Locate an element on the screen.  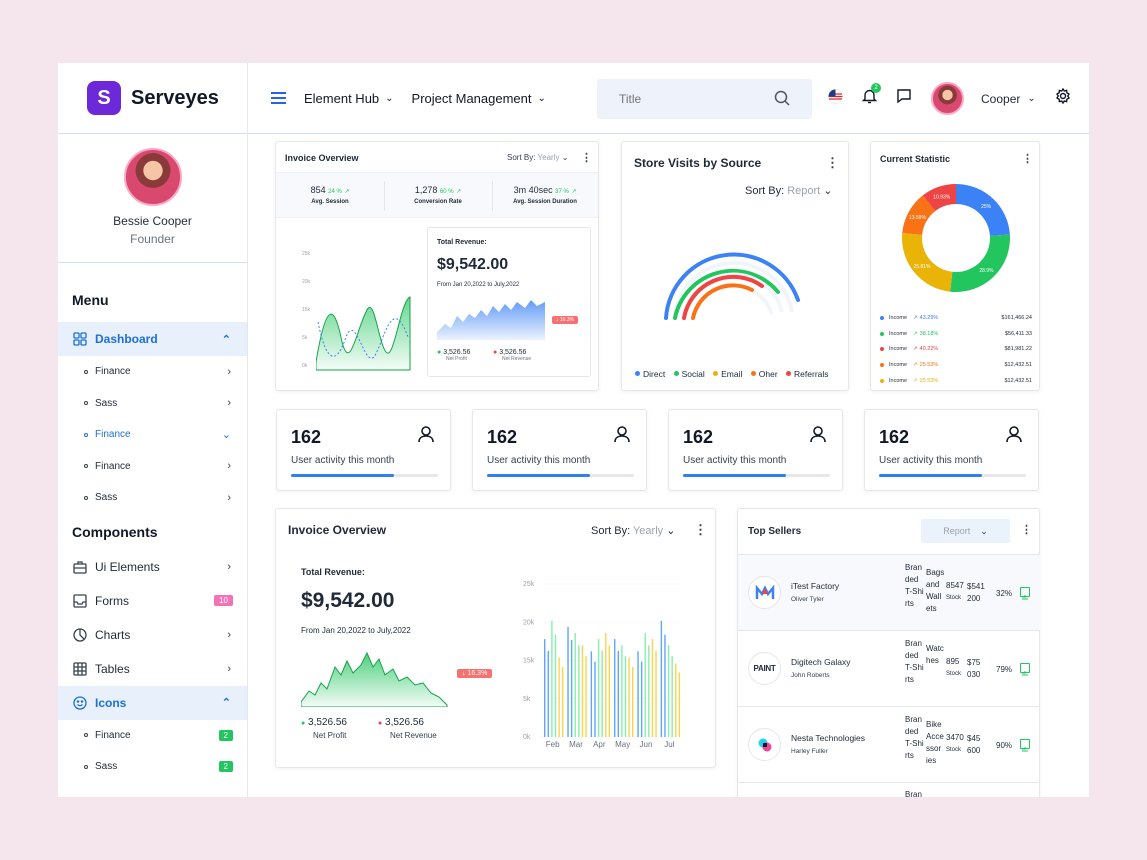
legend-label: Email is located at coordinates (732, 373).